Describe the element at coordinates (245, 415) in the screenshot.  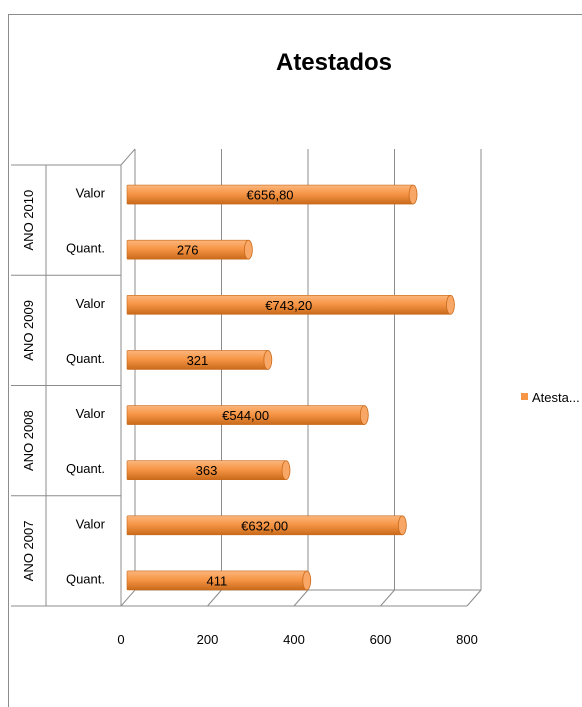
I see `data-label: €544,00` at that location.